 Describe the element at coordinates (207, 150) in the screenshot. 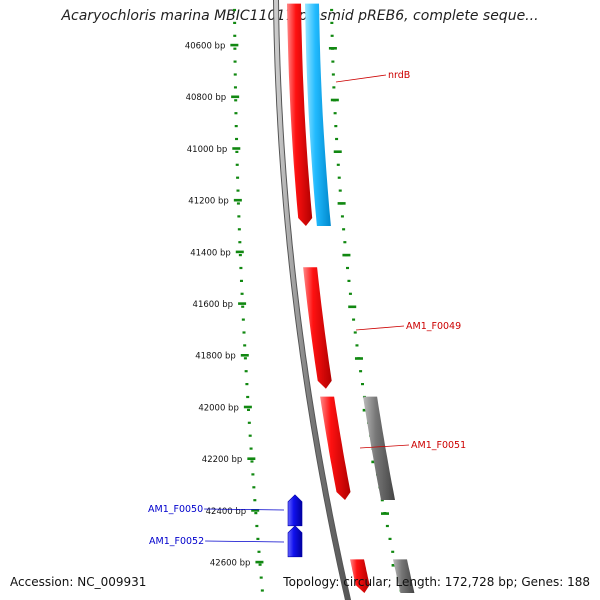

I see `tick-label: 41000 bp` at that location.